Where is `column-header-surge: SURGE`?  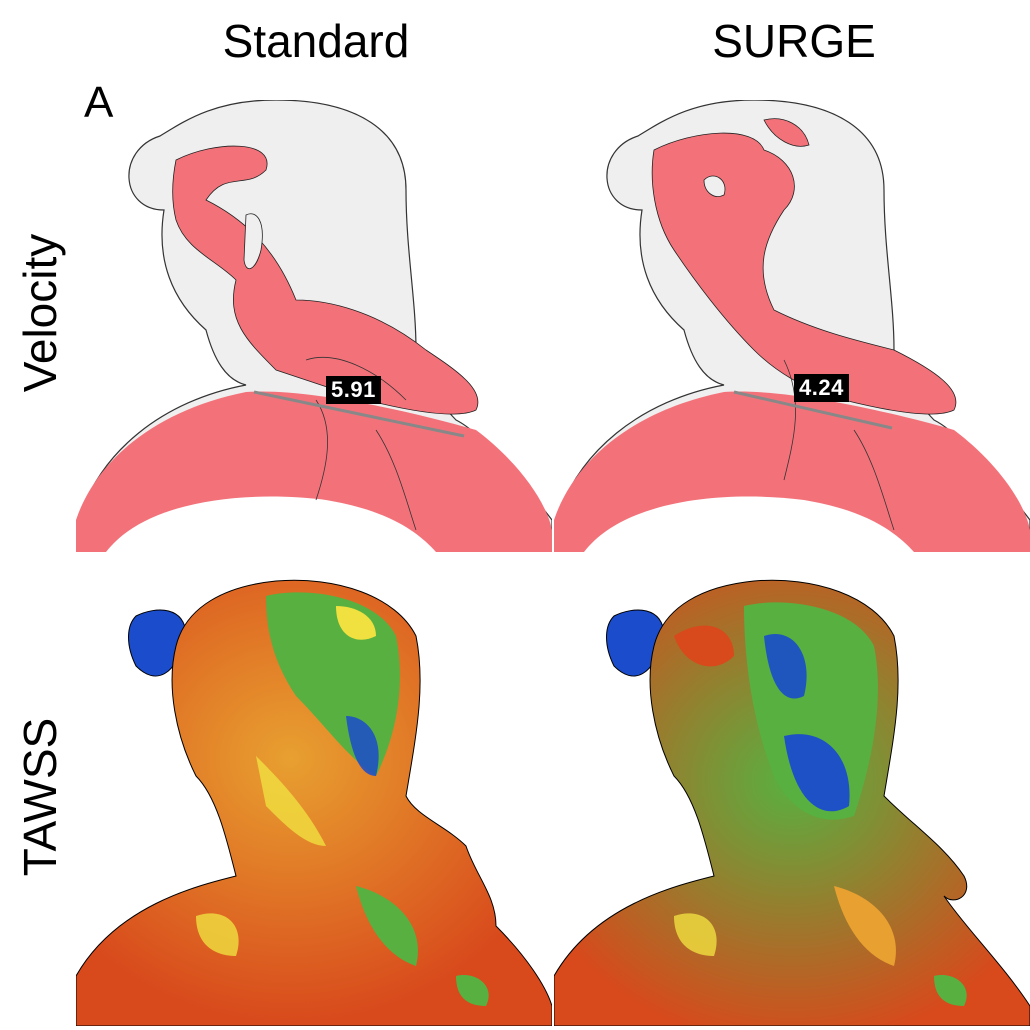 column-header-surge: SURGE is located at coordinates (794, 41).